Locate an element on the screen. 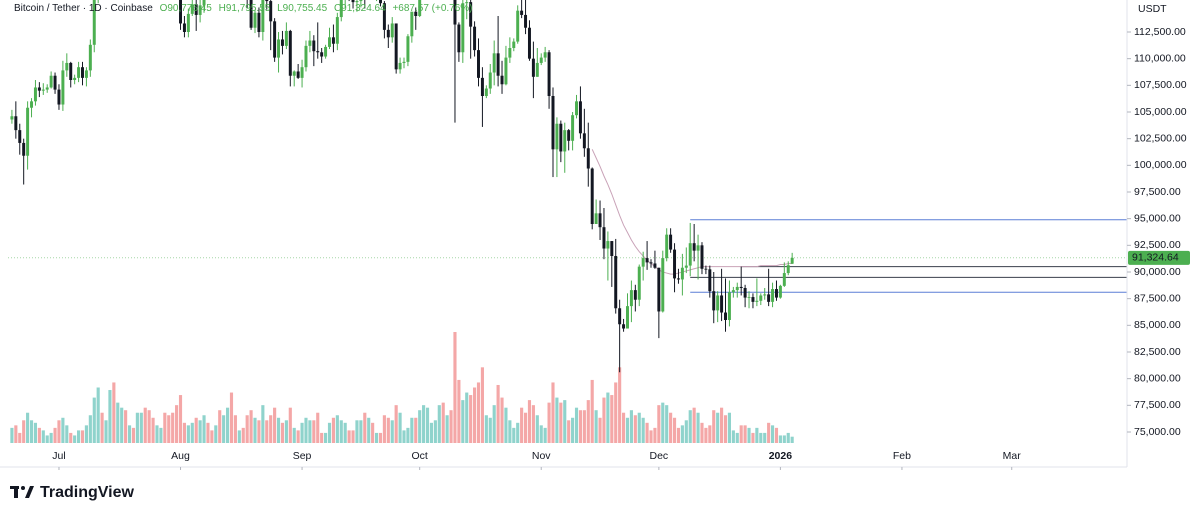 This screenshot has width=1200, height=516. x-tick-label: Aug is located at coordinates (180, 456).